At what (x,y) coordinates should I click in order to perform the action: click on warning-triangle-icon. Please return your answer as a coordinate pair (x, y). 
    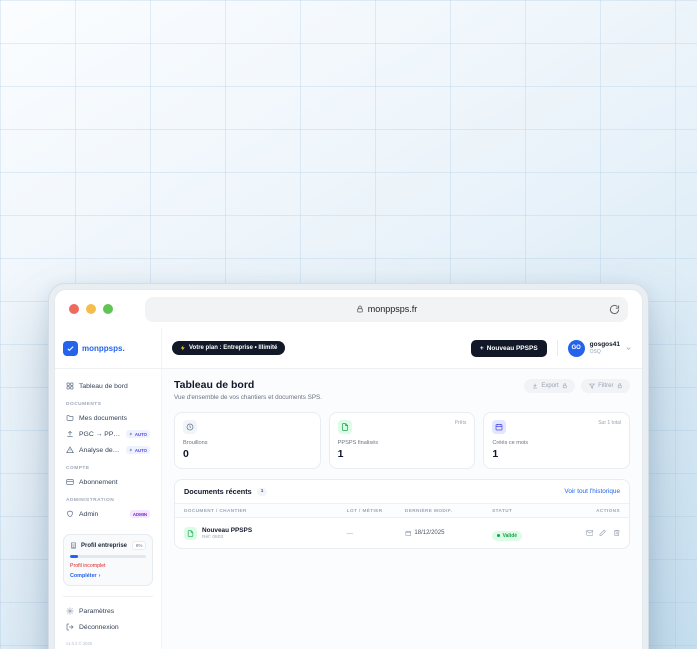
    Looking at the image, I should click on (70, 450).